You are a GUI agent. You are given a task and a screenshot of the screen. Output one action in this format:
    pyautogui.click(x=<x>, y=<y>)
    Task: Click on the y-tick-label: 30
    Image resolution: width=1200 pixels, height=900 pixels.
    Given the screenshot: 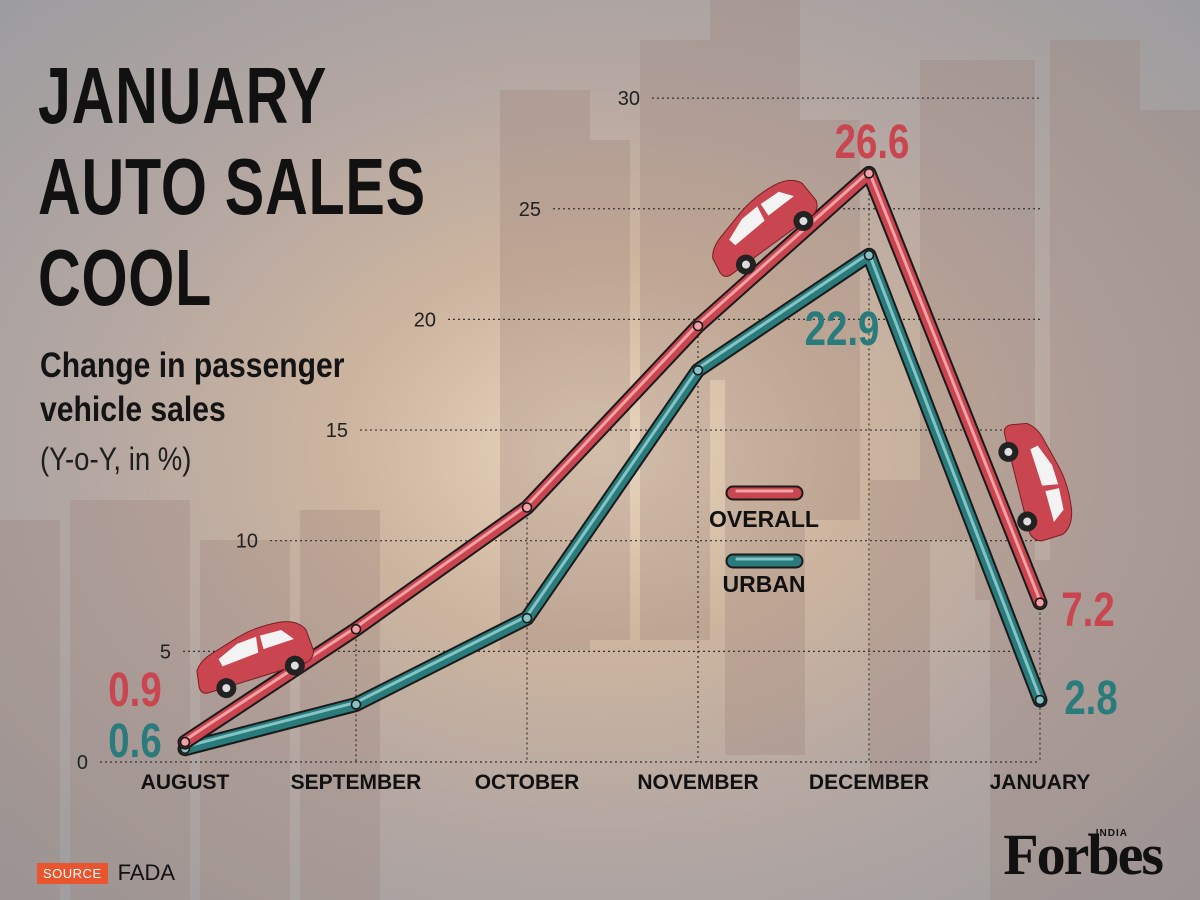 What is the action you would take?
    pyautogui.click(x=629, y=99)
    